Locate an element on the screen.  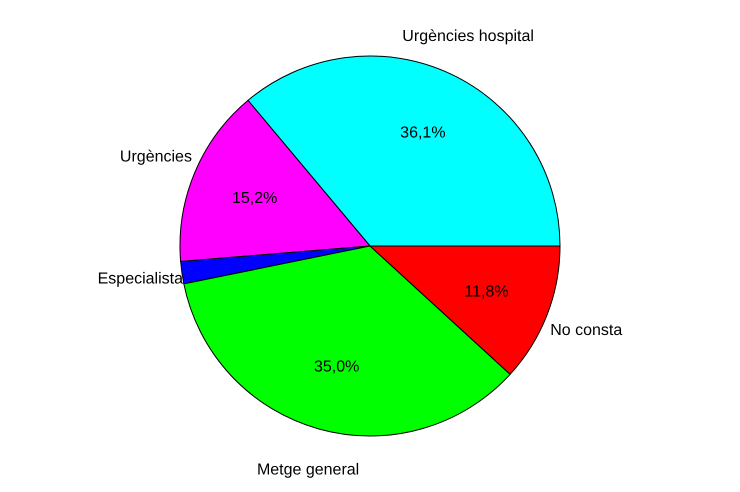
slice-label: Urgències is located at coordinates (156, 157).